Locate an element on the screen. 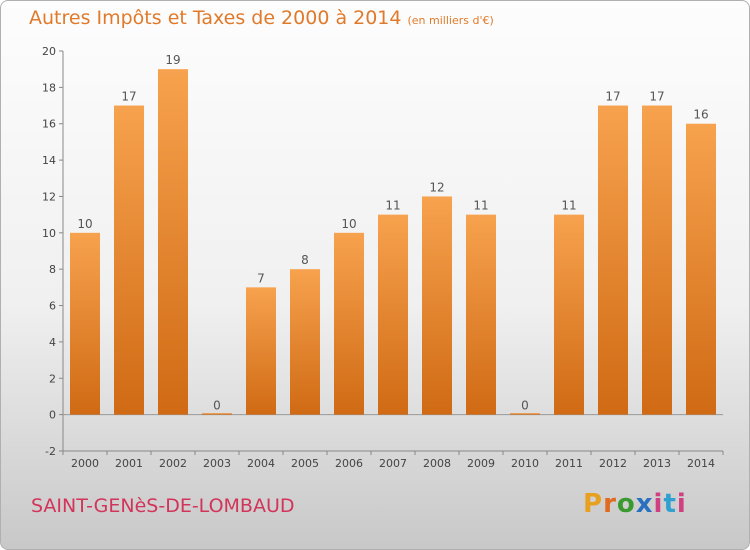 The width and height of the screenshot is (750, 550). y-tick-label: 20 is located at coordinates (49, 51).